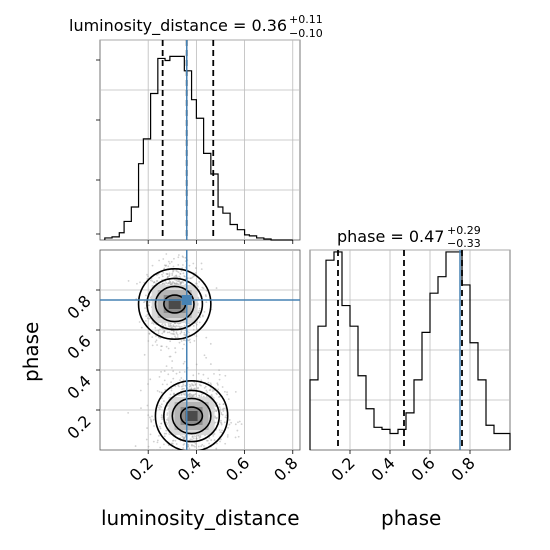 This screenshot has height=550, width=550. I want to click on luminosity-title-sub: −0.10, so click(306, 33).